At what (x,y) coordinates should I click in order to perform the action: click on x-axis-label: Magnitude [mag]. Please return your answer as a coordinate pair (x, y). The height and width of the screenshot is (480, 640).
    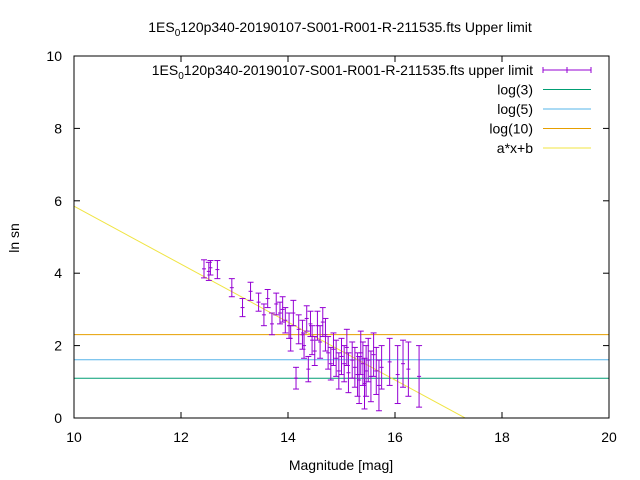
    Looking at the image, I should click on (341, 465).